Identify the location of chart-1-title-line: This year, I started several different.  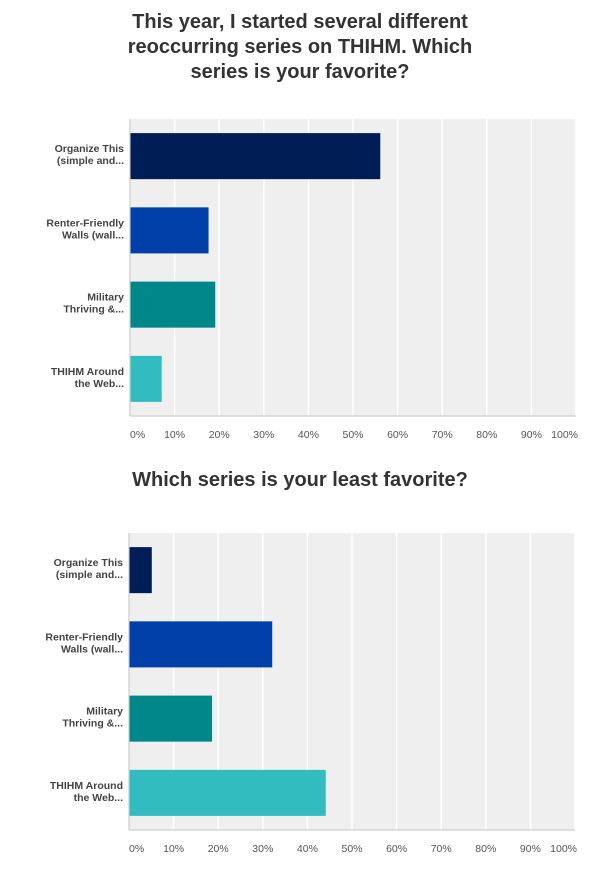
(300, 22).